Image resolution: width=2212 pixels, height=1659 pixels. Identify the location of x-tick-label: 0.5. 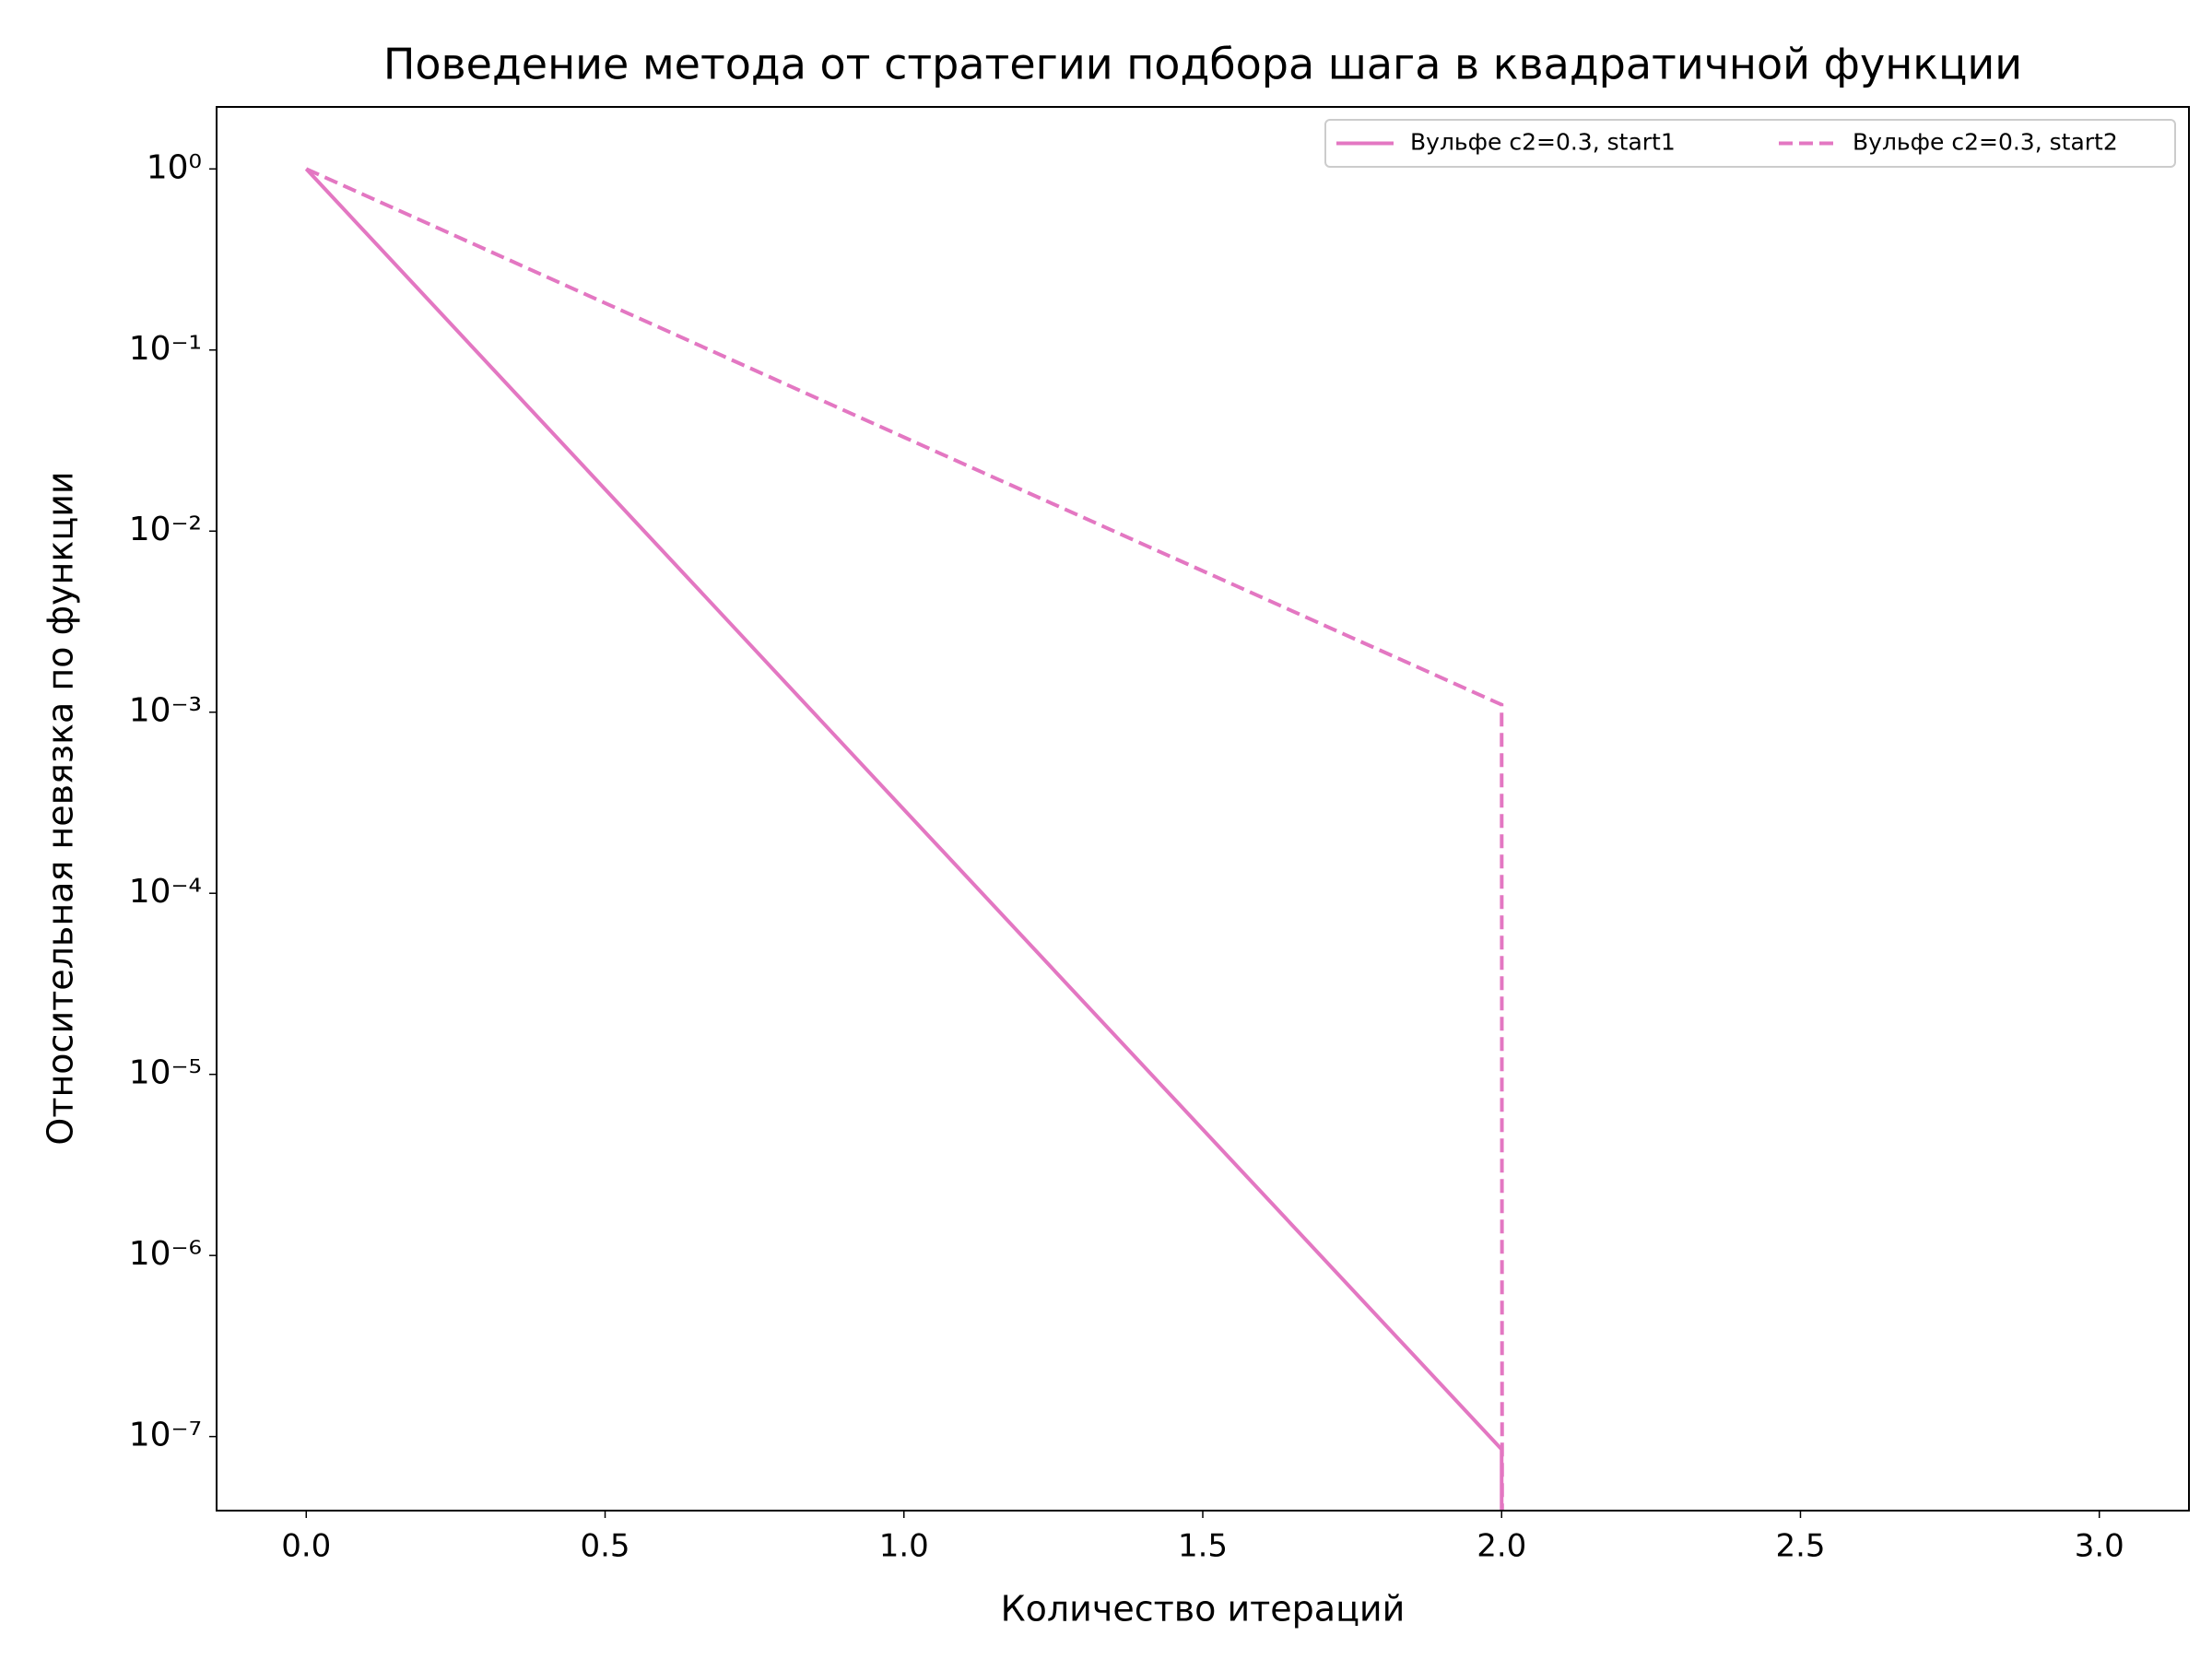
(604, 1546).